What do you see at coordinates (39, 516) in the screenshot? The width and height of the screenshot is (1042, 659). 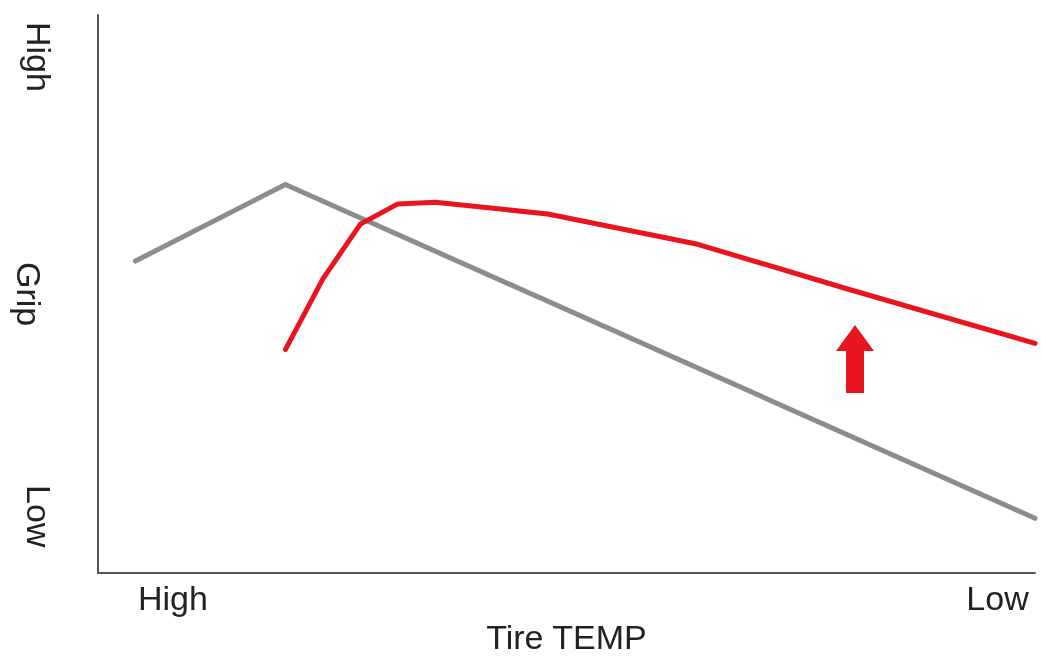 I see `text: Low` at bounding box center [39, 516].